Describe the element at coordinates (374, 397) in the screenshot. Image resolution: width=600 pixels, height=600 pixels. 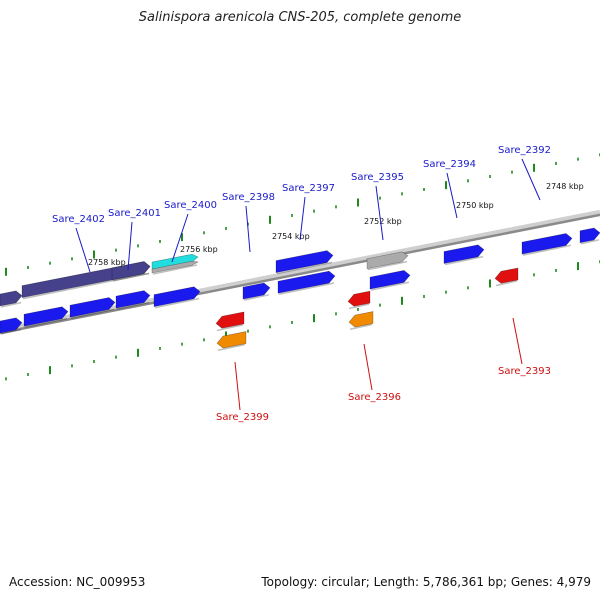
I see `gene-label-sare-2396: Sare_2396` at that location.